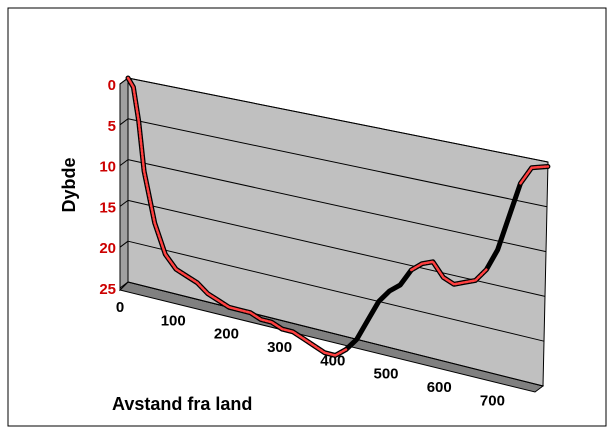  Describe the element at coordinates (173, 320) in the screenshot. I see `x-tick-label: 100` at that location.